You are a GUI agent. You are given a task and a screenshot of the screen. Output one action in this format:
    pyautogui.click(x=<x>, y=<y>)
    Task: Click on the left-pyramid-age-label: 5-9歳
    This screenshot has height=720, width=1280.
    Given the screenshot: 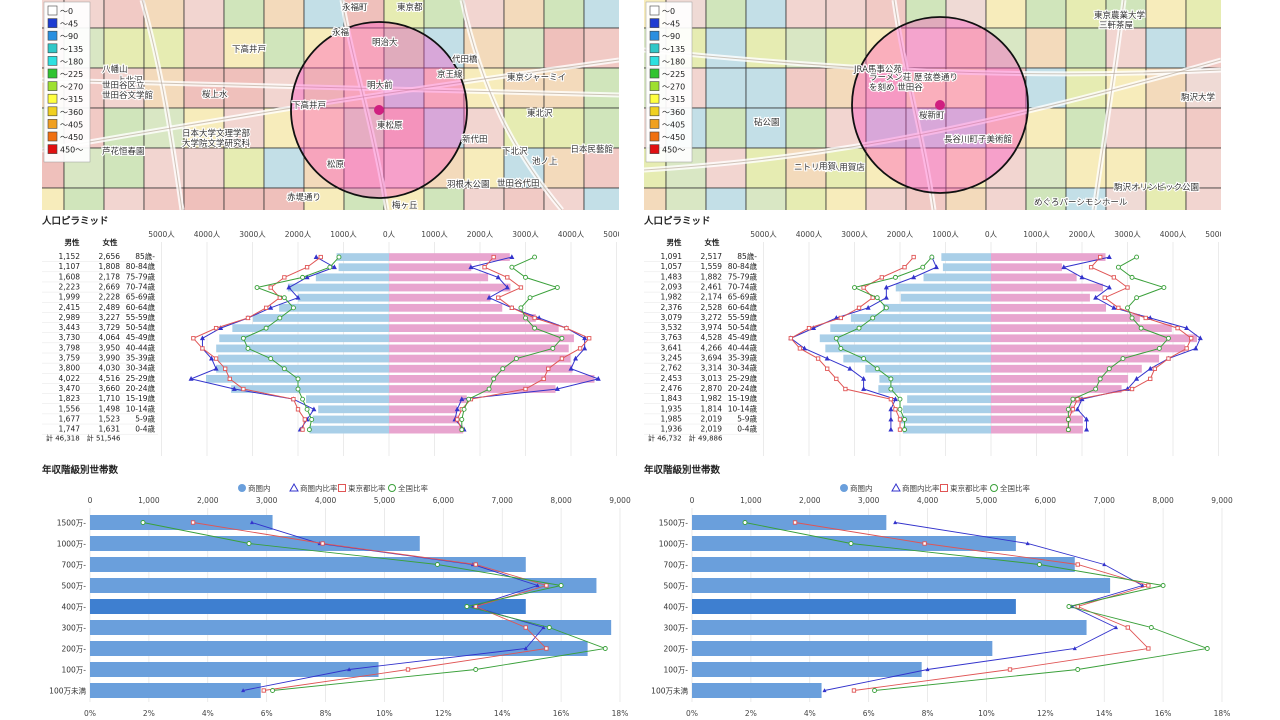 What is the action you would take?
    pyautogui.click(x=145, y=418)
    